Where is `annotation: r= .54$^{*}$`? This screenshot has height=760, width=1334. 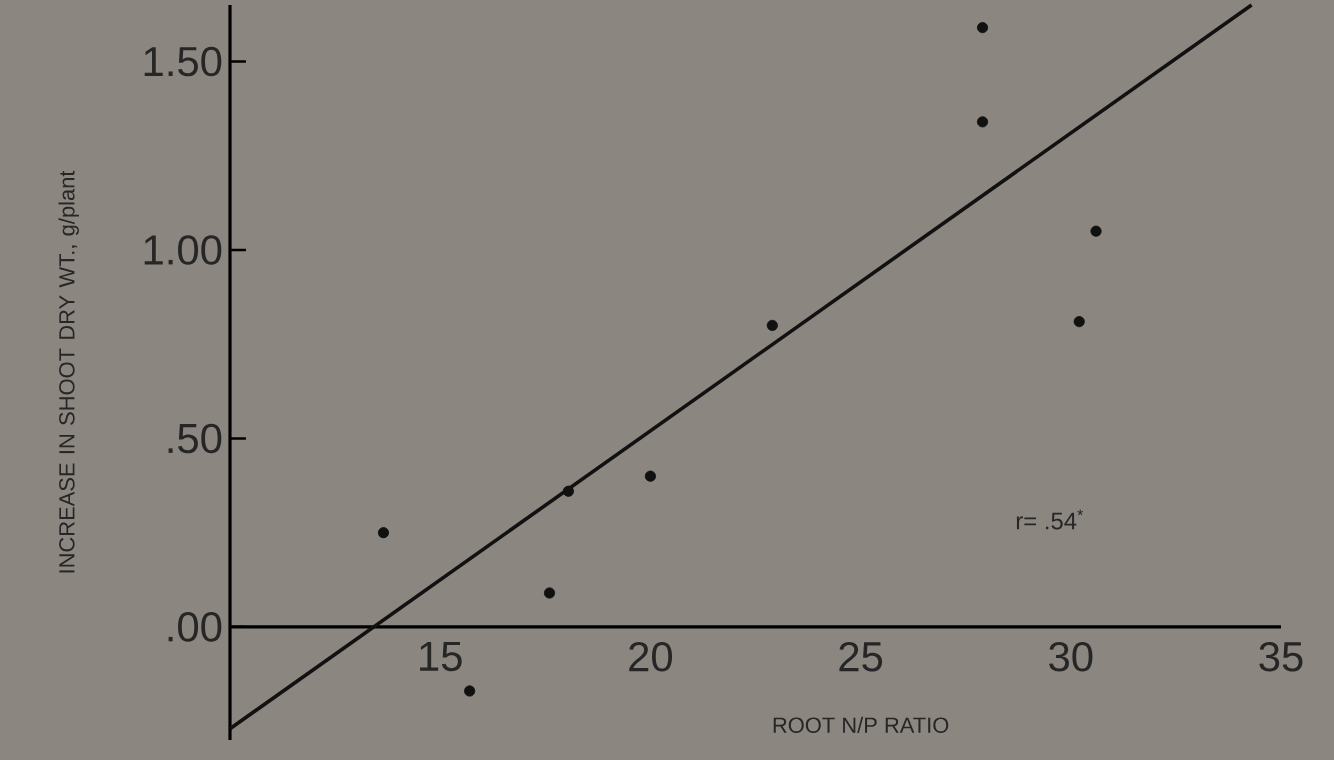 annotation: r= .54$^{*}$ is located at coordinates (1050, 519).